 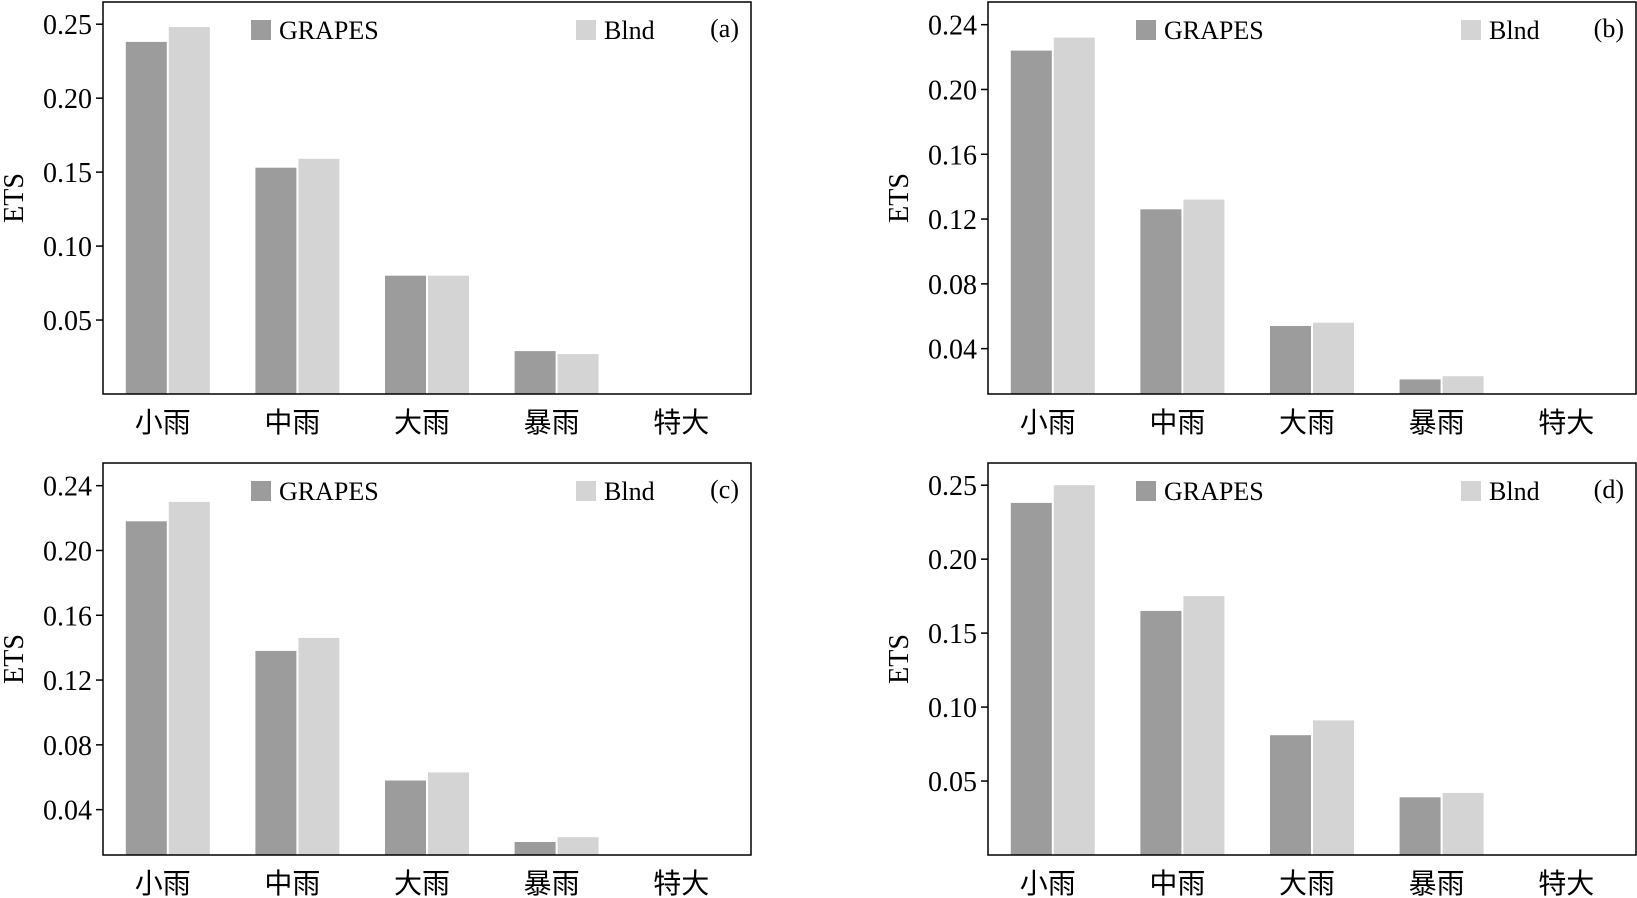 What do you see at coordinates (724, 28) in the screenshot?
I see `panel-tag: (a)` at bounding box center [724, 28].